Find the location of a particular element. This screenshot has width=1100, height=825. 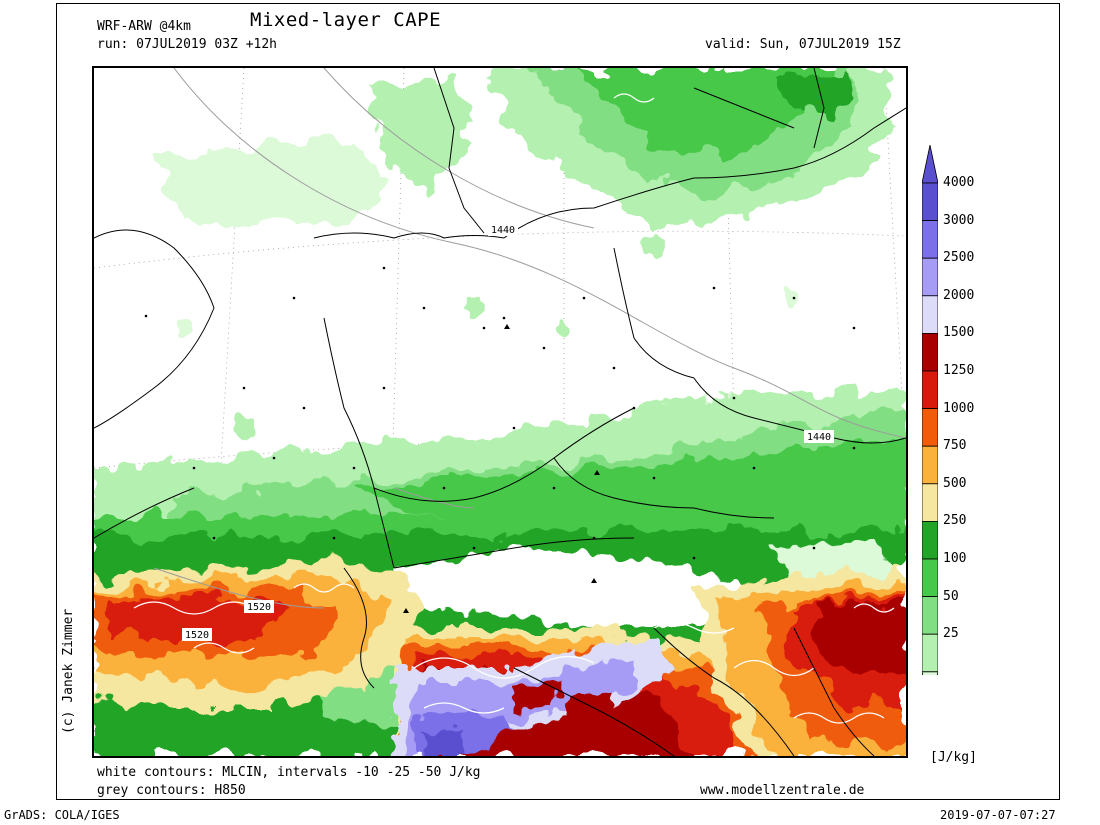

colorbar-label-3000: 3000 is located at coordinates (959, 220).